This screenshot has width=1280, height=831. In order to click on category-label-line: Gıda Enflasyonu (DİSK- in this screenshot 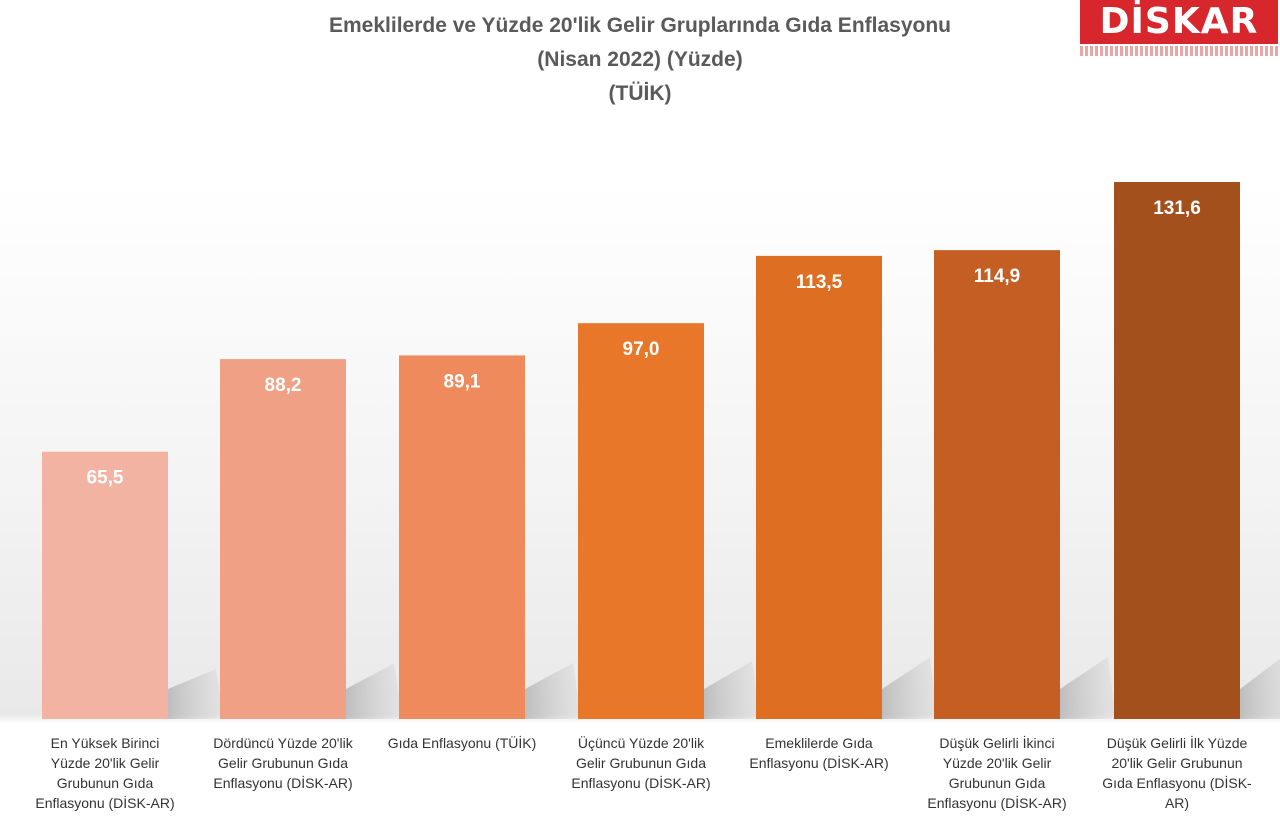, I will do `click(1177, 782)`.